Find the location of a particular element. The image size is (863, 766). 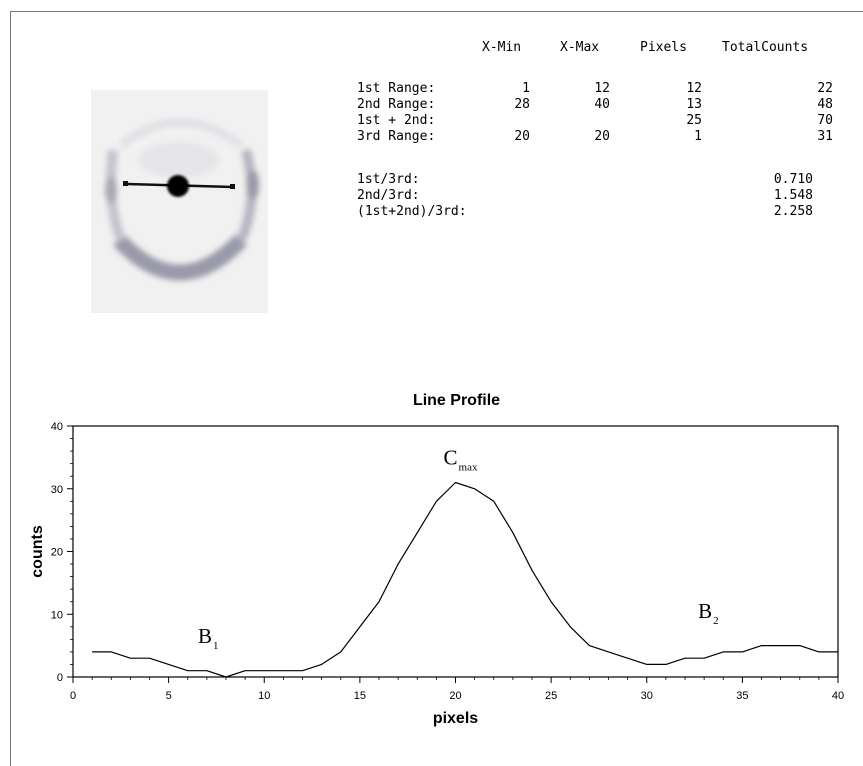

row-total: 70 is located at coordinates (825, 120).